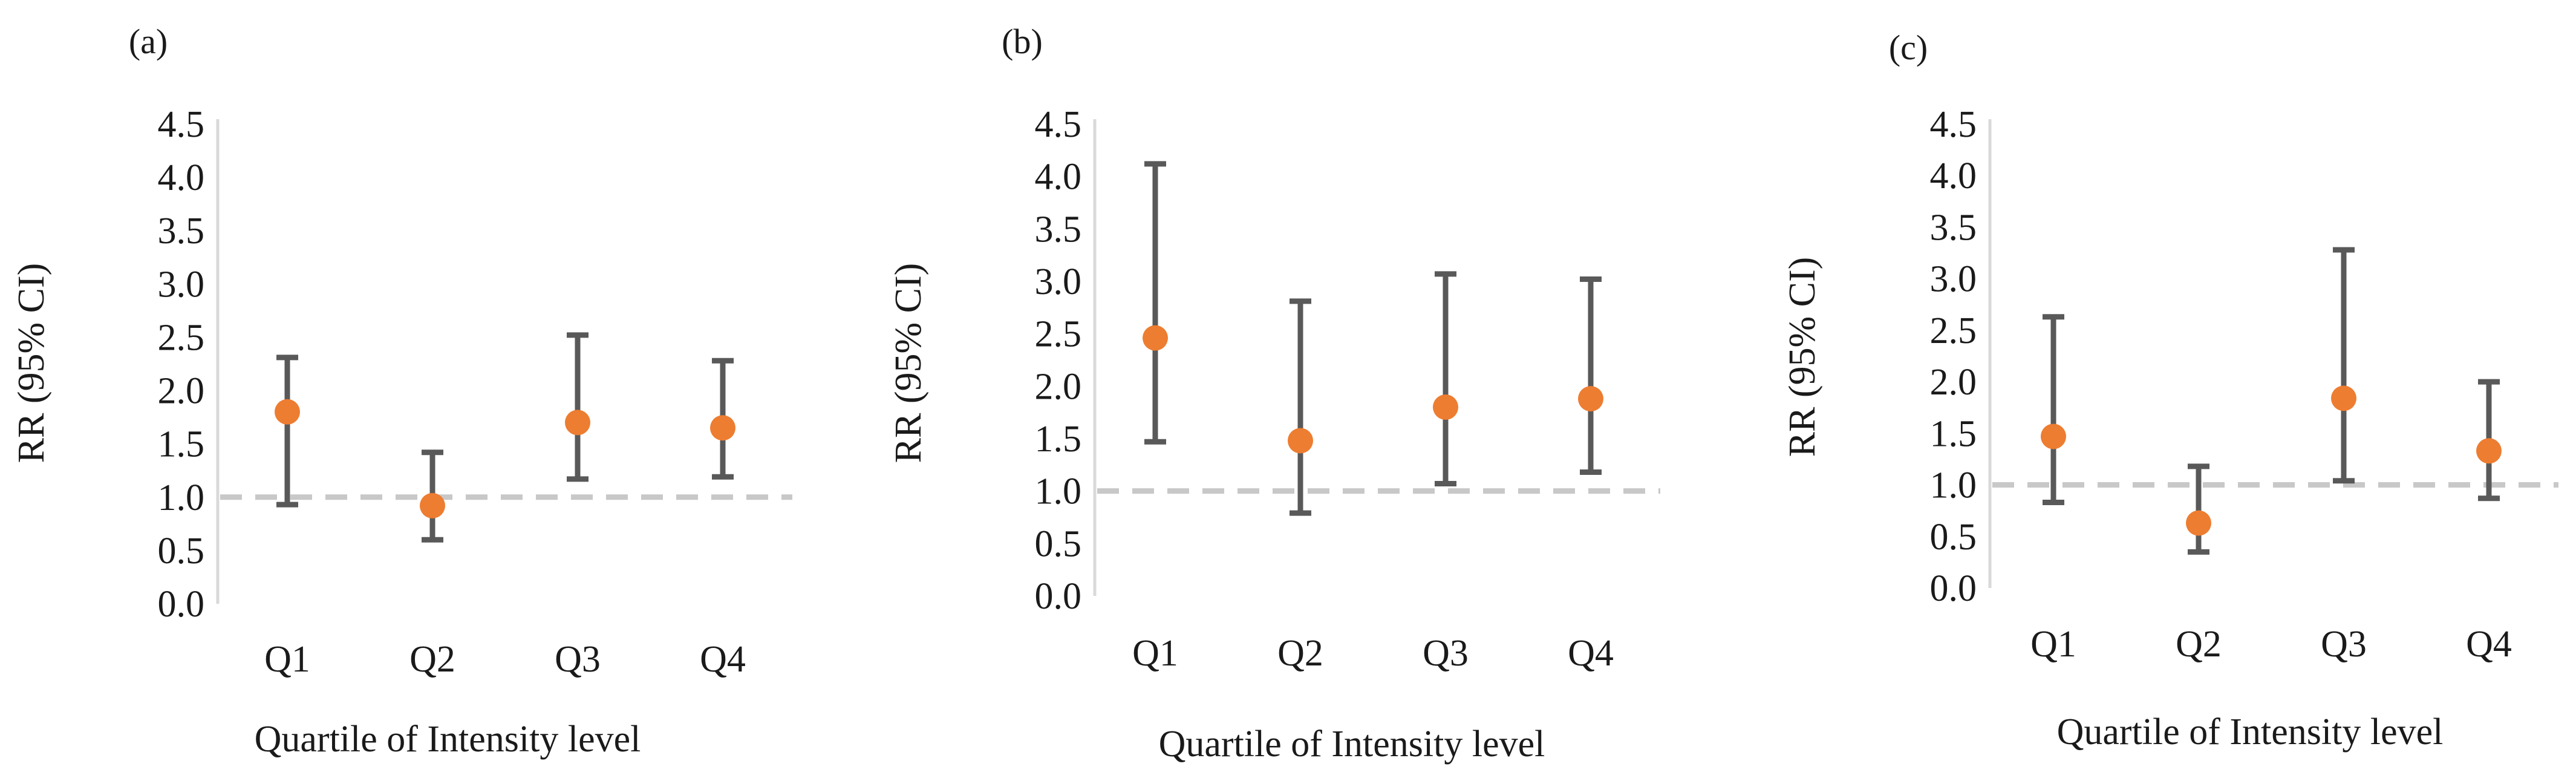 Image resolution: width=2576 pixels, height=781 pixels. What do you see at coordinates (1022, 41) in the screenshot?
I see `panel-label: (b)` at bounding box center [1022, 41].